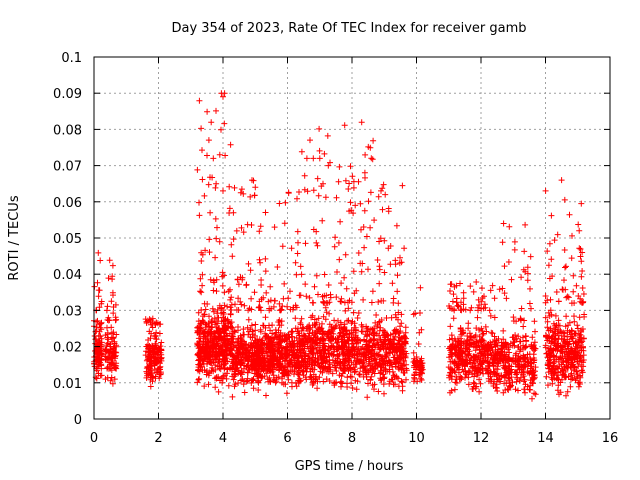 The height and width of the screenshot is (480, 640). Describe the element at coordinates (223, 438) in the screenshot. I see `x-tick-label: 4` at that location.